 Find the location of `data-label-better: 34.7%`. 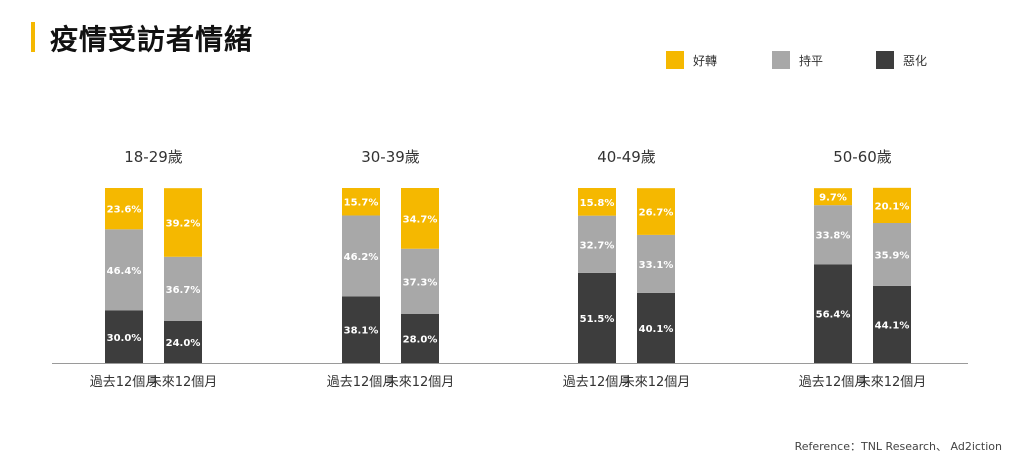

data-label-better: 34.7% is located at coordinates (420, 219).